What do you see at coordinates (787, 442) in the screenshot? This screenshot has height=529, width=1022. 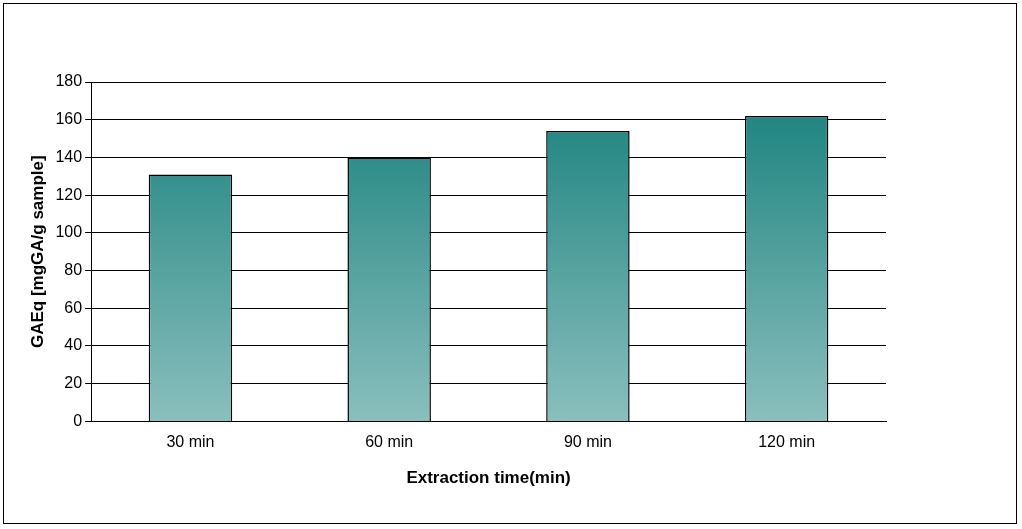 I see `x-tick-label: 120 min` at bounding box center [787, 442].